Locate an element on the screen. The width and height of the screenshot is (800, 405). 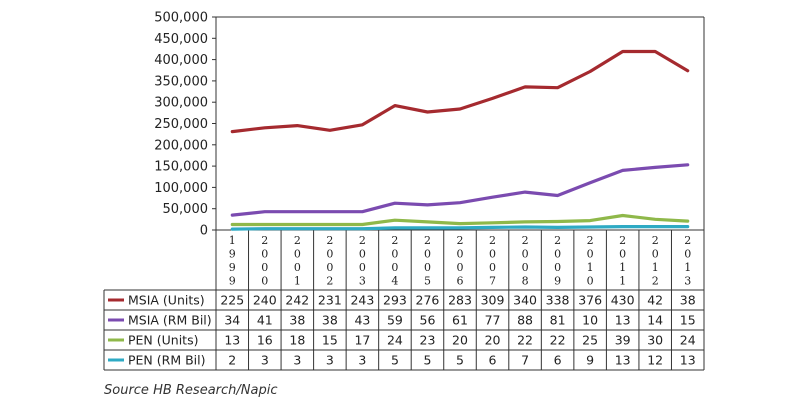
y-tick-label: 50,000 is located at coordinates (186, 209).